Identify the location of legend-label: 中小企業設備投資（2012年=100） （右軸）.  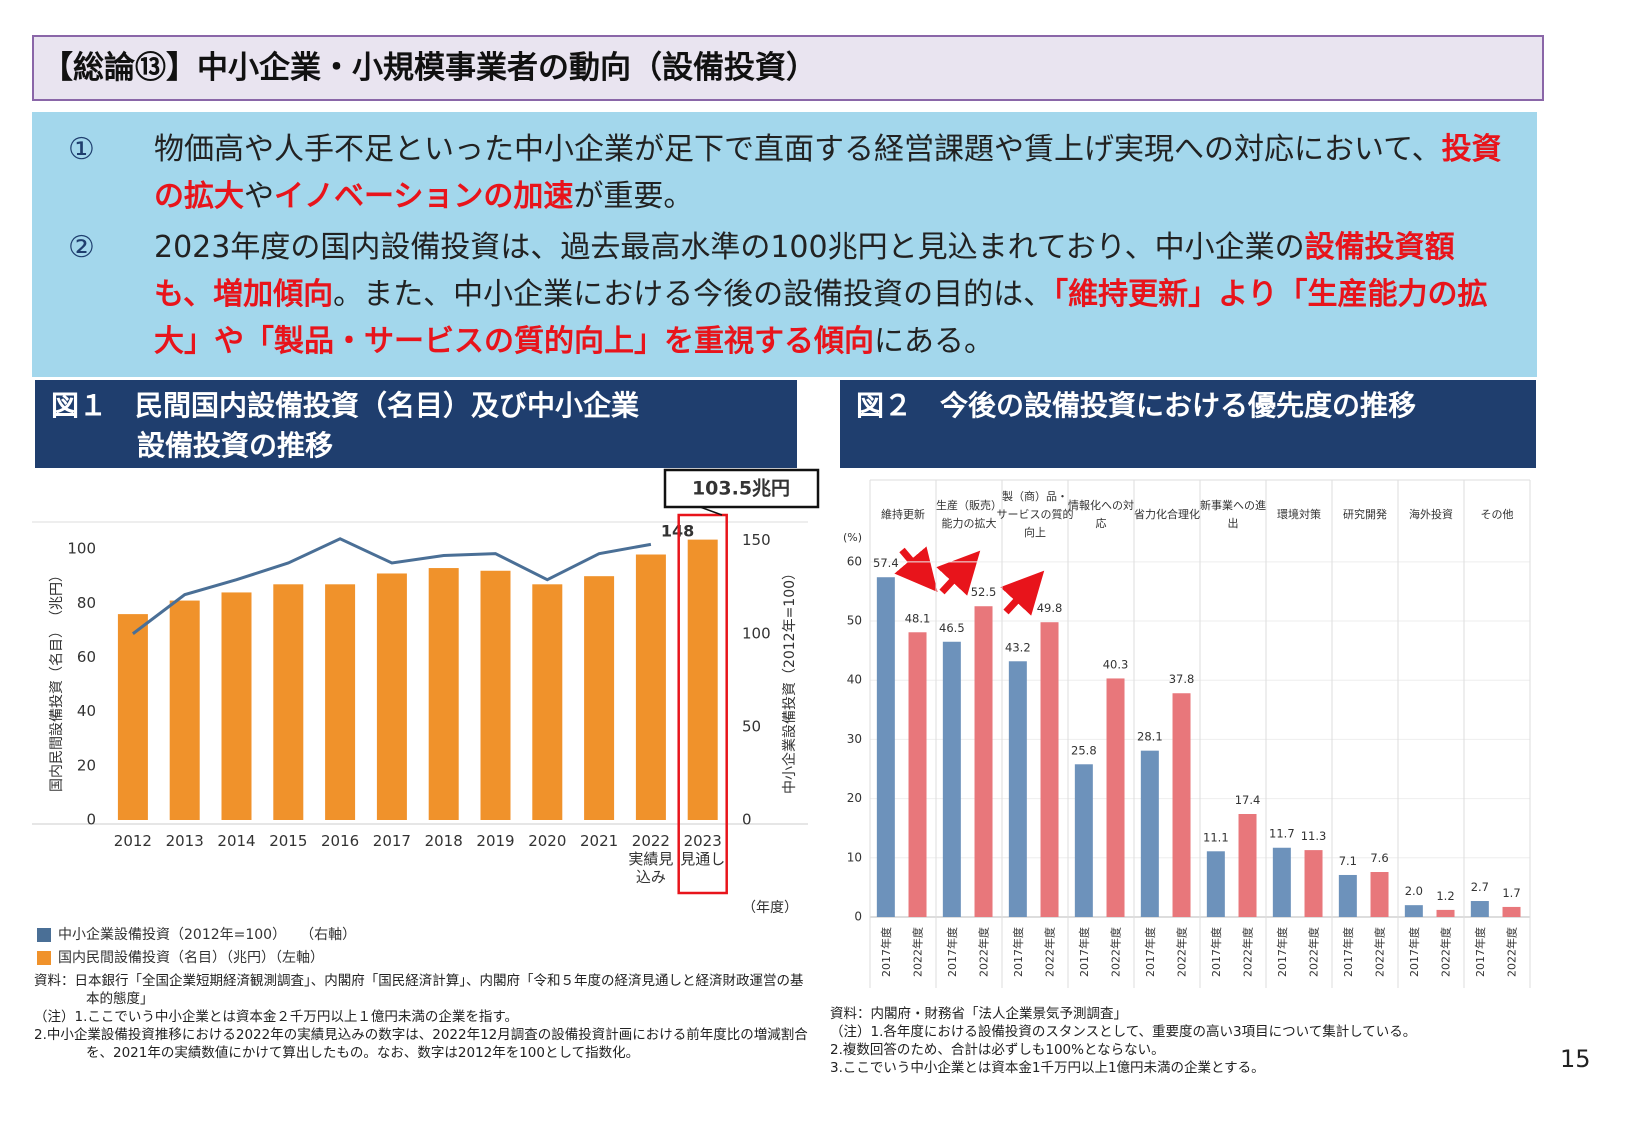
(207, 934).